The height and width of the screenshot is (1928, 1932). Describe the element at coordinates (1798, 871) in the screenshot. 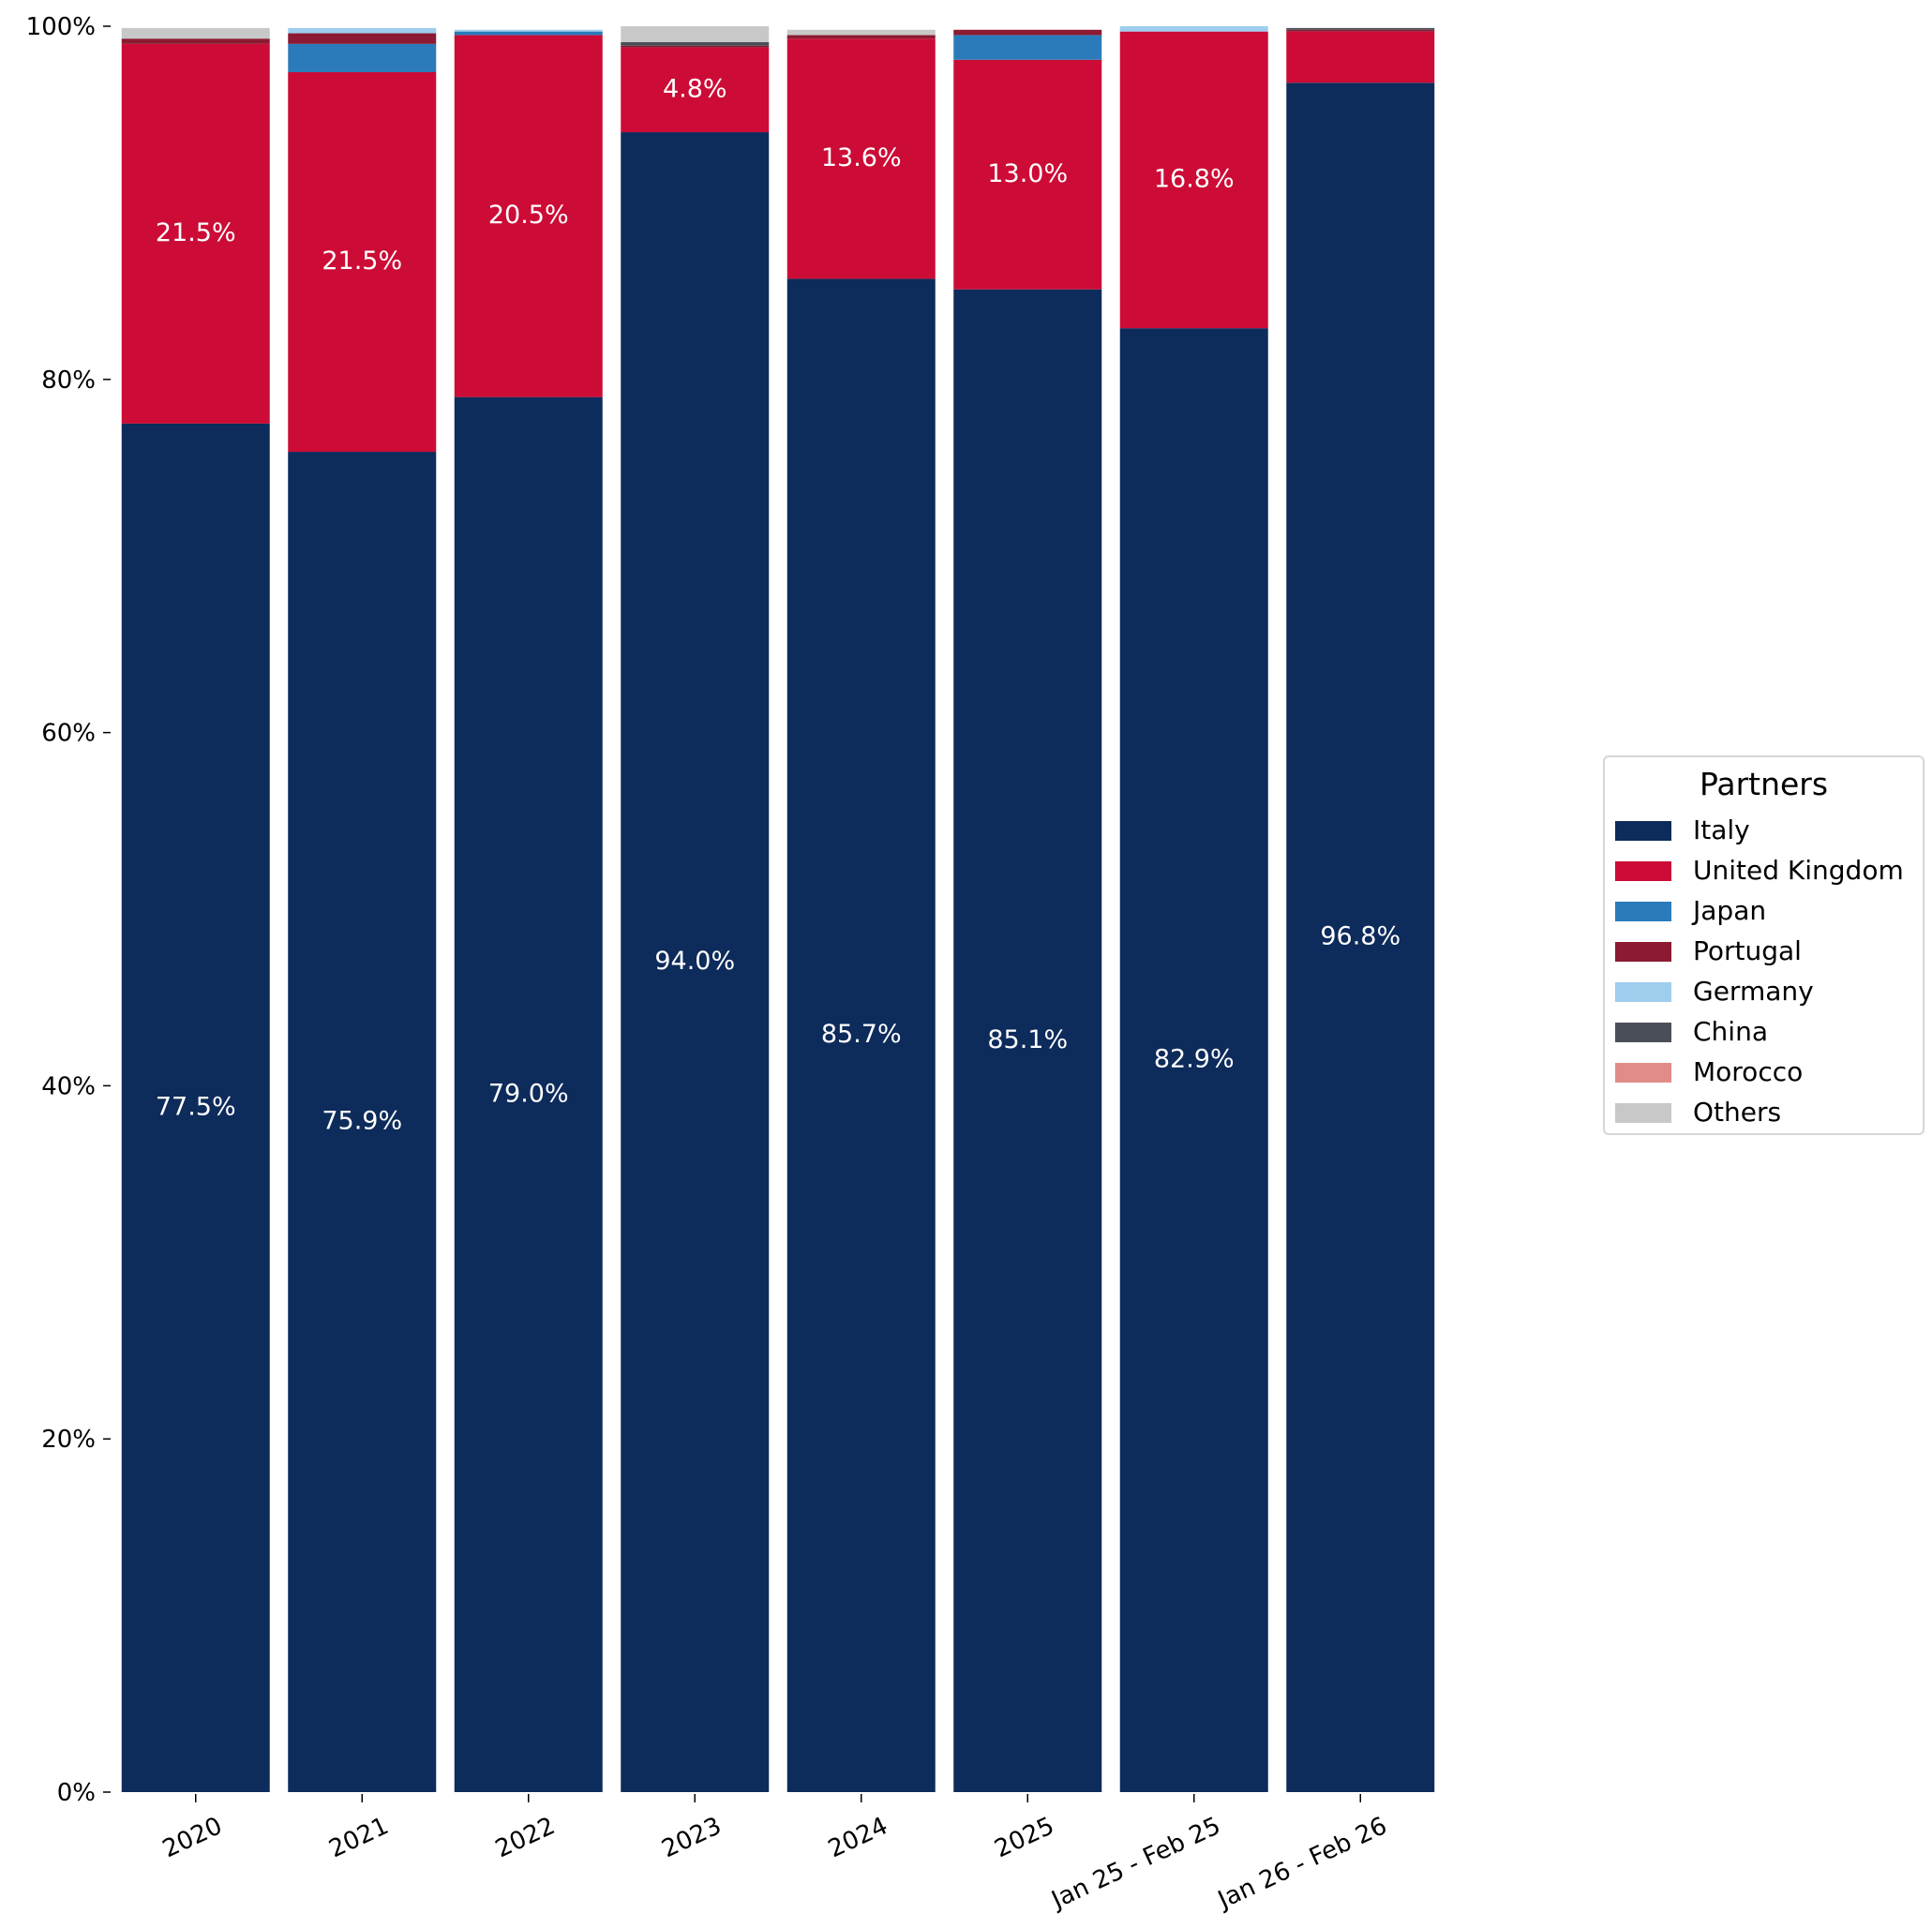

I see `legend-label: United Kingdom` at that location.